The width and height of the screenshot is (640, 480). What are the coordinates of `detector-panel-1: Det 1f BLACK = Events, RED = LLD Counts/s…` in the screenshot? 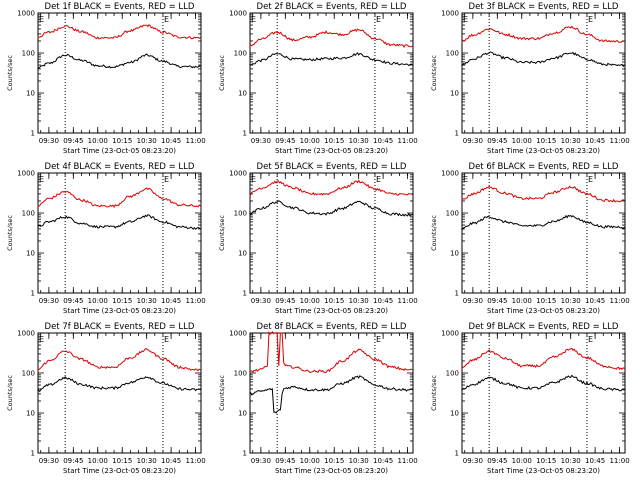 It's located at (106, 78).